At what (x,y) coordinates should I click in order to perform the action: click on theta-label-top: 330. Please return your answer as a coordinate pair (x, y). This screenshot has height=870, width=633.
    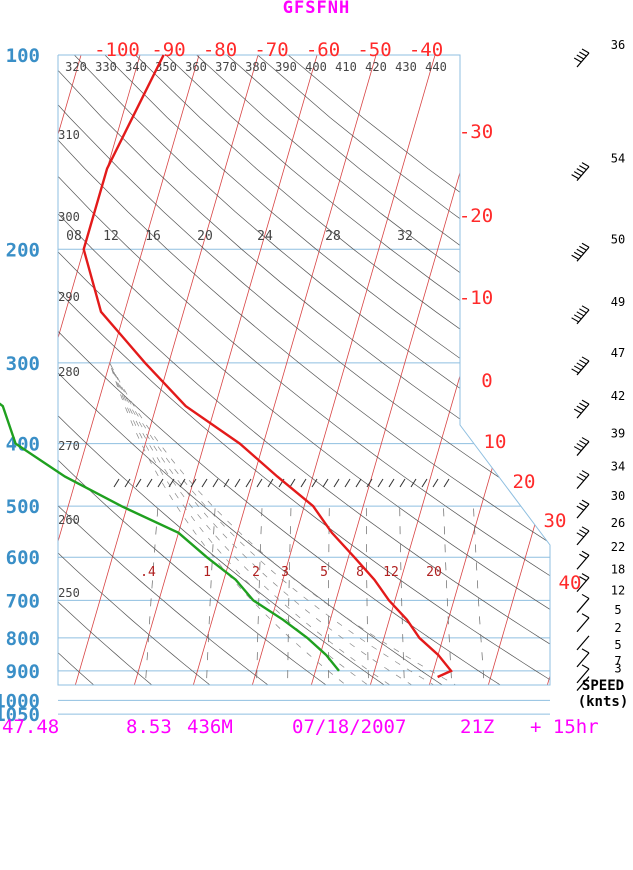
    Looking at the image, I should click on (106, 67).